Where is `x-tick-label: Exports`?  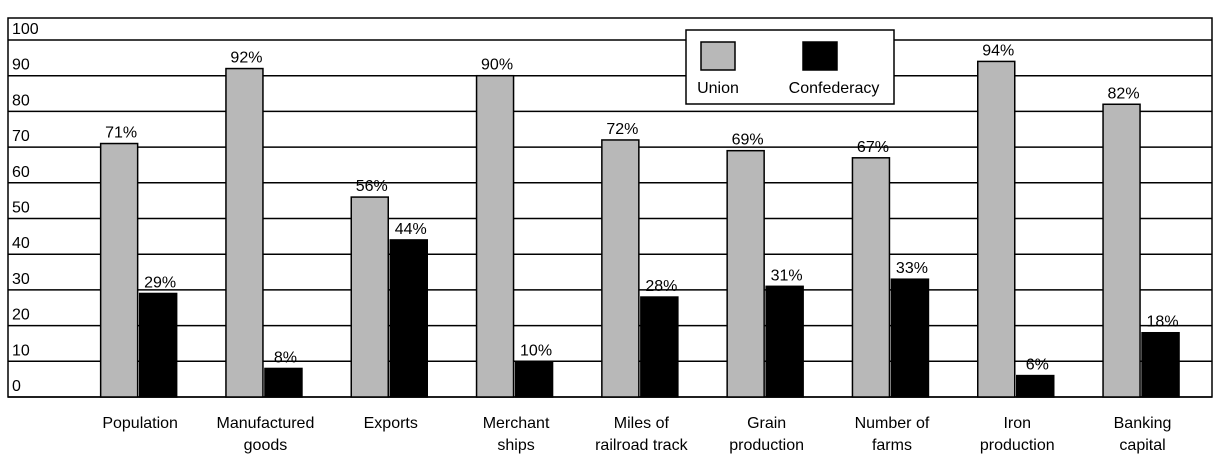 x-tick-label: Exports is located at coordinates (391, 423).